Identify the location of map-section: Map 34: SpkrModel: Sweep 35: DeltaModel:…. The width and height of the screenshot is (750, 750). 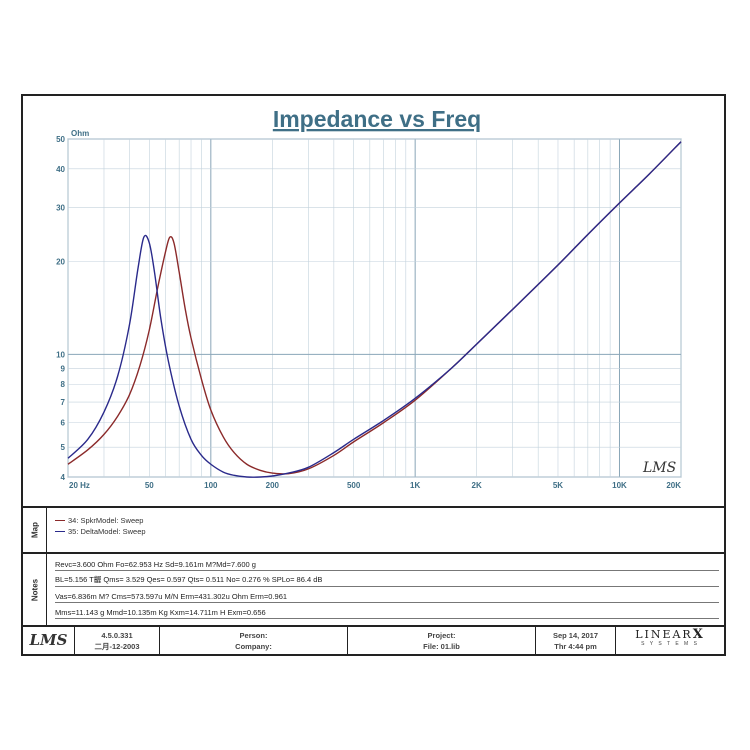
(373, 529).